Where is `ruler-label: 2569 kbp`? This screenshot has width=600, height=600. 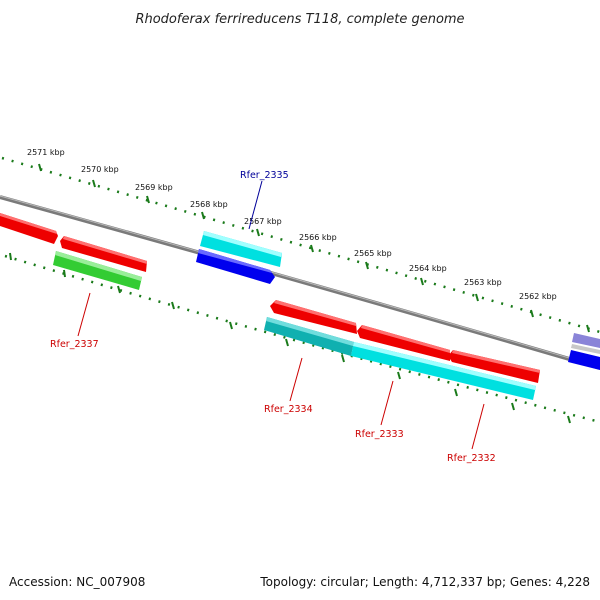 ruler-label: 2569 kbp is located at coordinates (154, 187).